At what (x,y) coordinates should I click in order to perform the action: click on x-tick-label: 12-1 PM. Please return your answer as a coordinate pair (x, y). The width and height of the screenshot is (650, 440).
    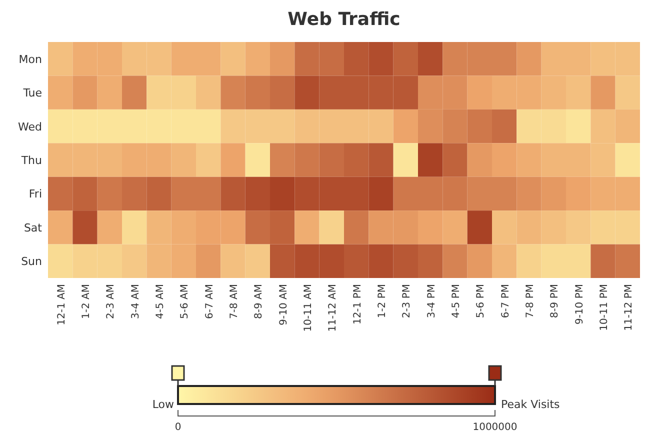
    Looking at the image, I should click on (358, 304).